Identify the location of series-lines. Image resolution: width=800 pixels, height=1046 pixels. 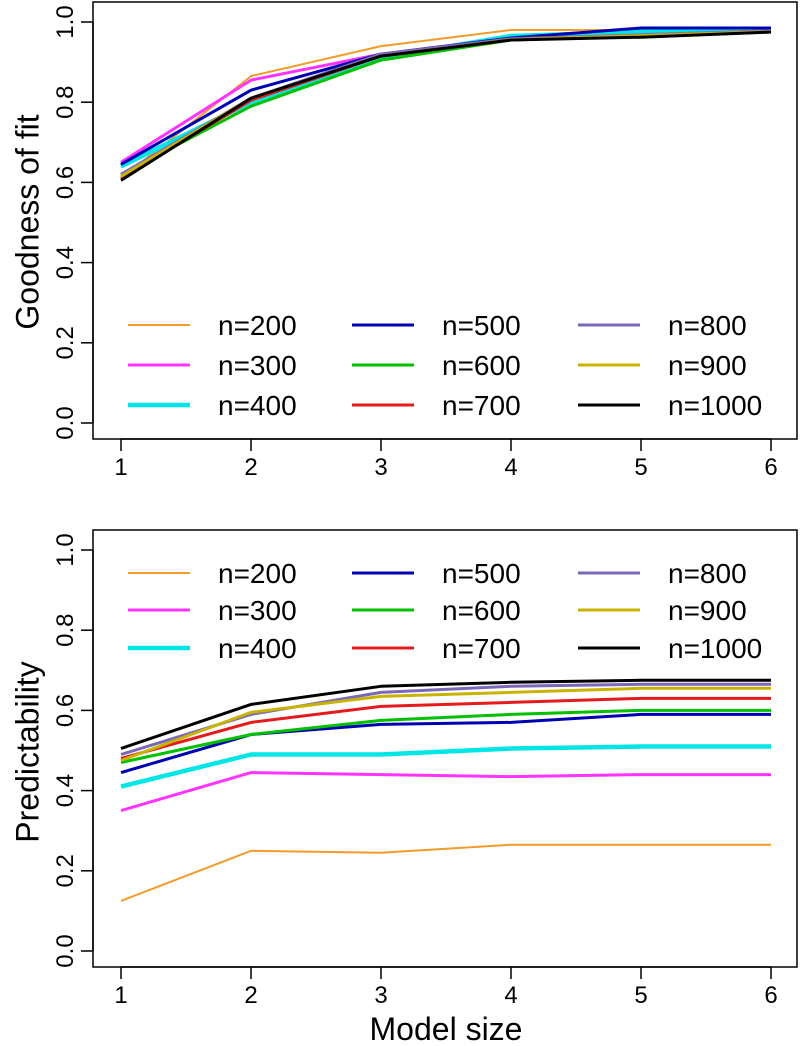
(446, 104).